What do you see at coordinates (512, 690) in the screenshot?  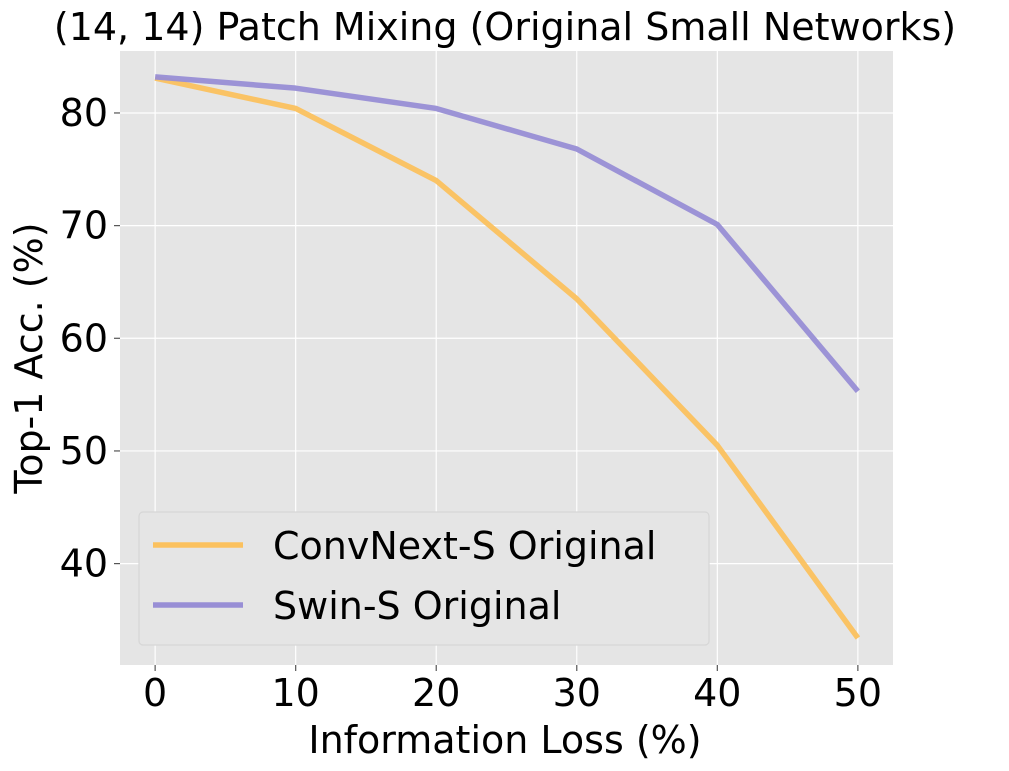 I see `x-tick-labels: 0 10 20 30 40 50` at bounding box center [512, 690].